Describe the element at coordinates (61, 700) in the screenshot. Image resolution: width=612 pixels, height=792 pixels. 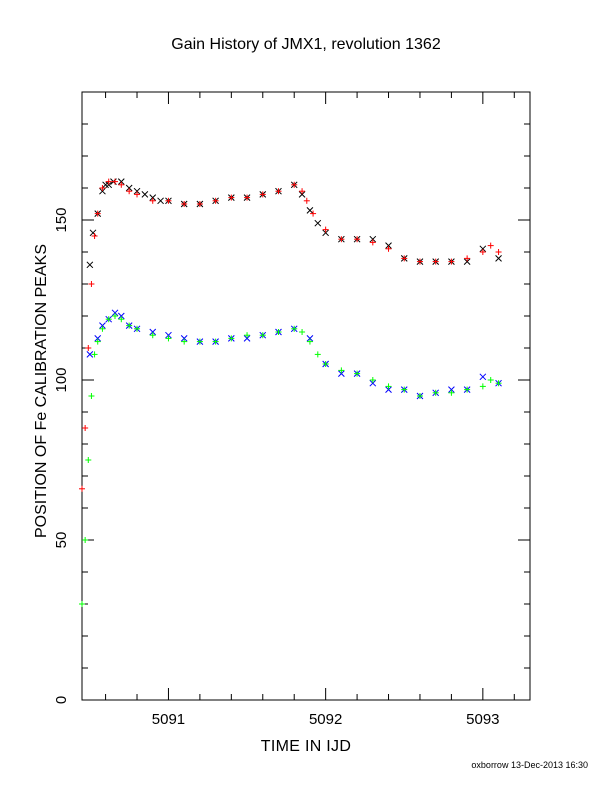
I see `y-tick-label: 0` at that location.